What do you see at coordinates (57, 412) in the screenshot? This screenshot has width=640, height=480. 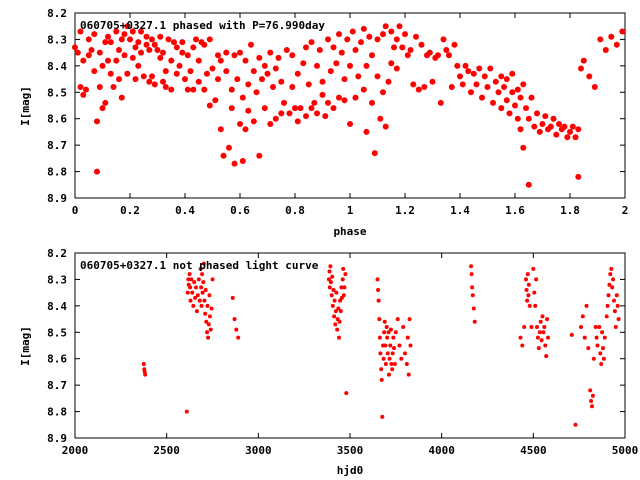 I see `unphased-y-tick-label: 8.8` at bounding box center [57, 412].